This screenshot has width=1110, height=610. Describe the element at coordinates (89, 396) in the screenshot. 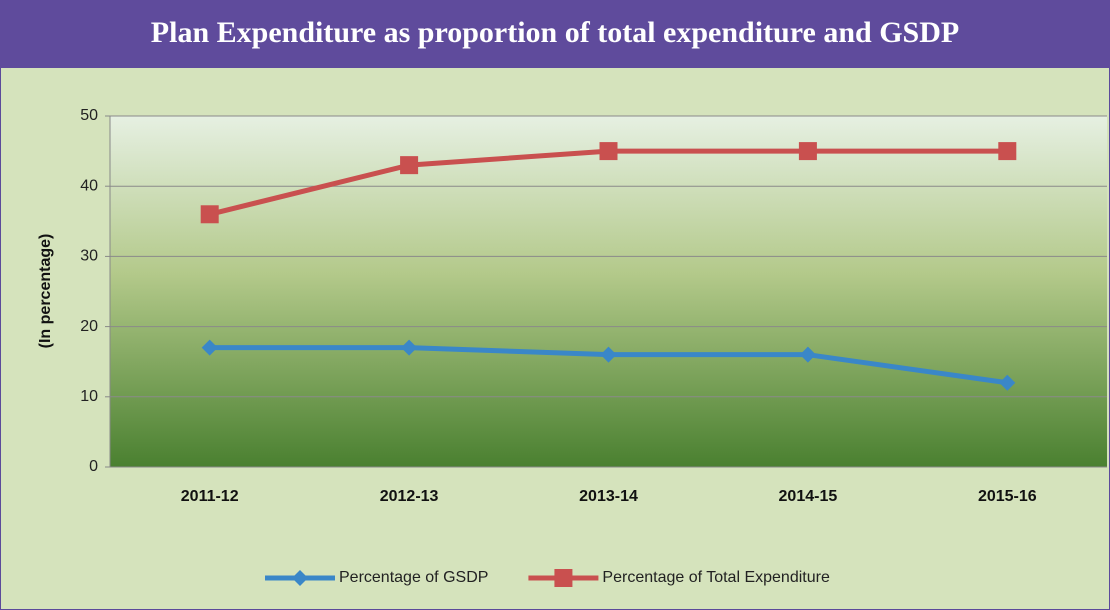

I see `y-tick-label: 10` at that location.